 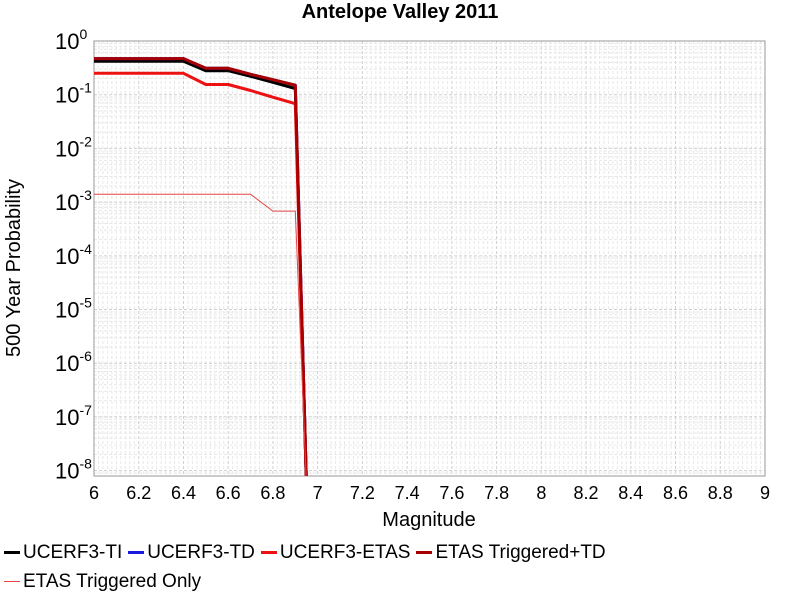 What do you see at coordinates (407, 493) in the screenshot?
I see `x-tick-label: 7.4` at bounding box center [407, 493].